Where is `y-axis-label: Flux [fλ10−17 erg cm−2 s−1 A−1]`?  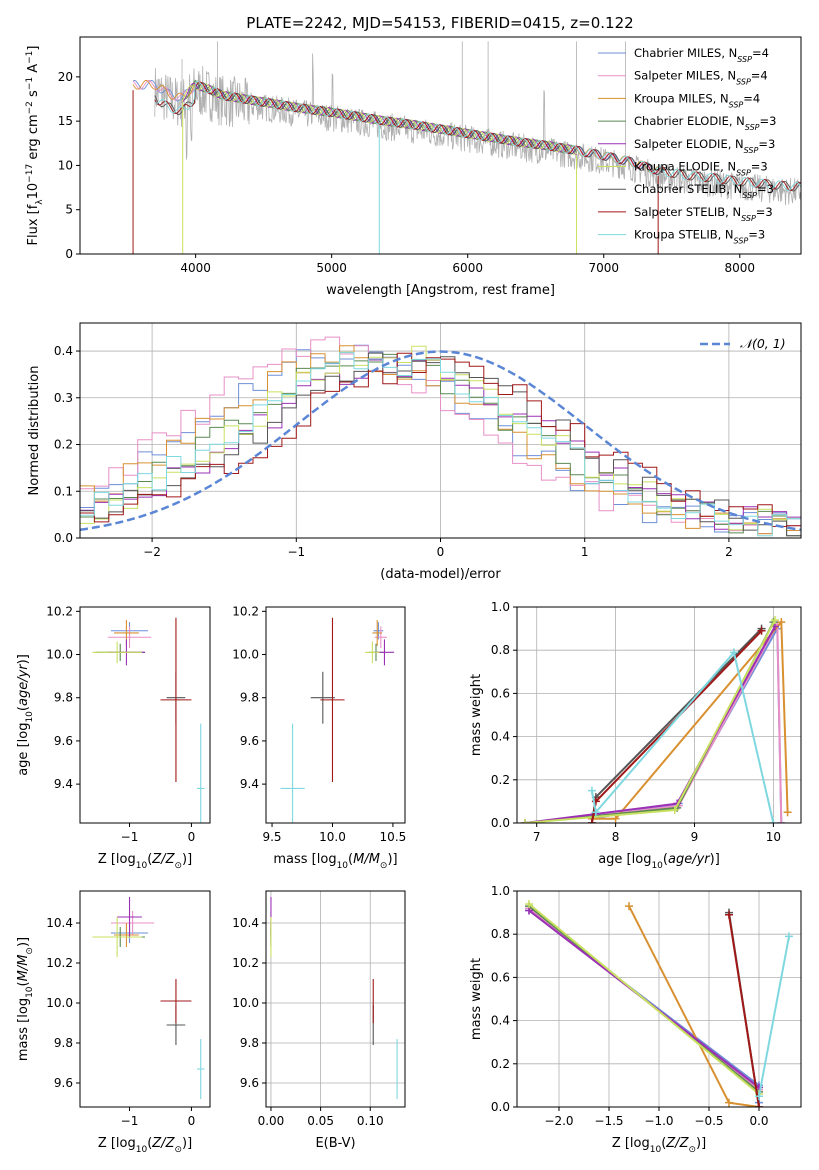 y-axis-label: Flux [fλ10−17 erg cm−2 s−1 A−1] is located at coordinates (35, 146).